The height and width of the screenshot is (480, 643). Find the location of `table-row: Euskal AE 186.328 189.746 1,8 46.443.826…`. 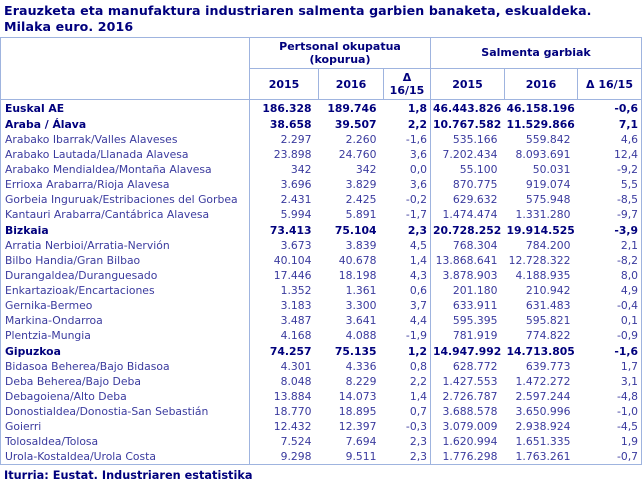

table-row: Euskal AE 186.328 189.746 1,8 46.443.826… is located at coordinates (321, 108).